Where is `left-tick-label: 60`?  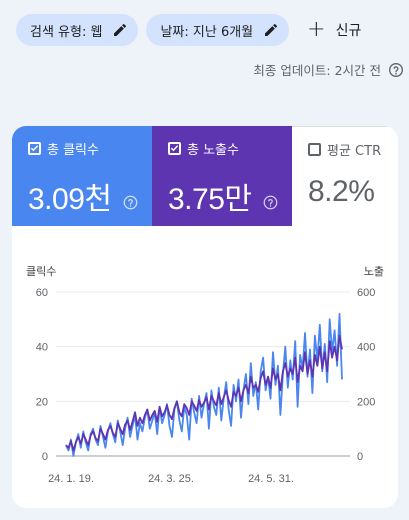
left-tick-label: 60 is located at coordinates (42, 293).